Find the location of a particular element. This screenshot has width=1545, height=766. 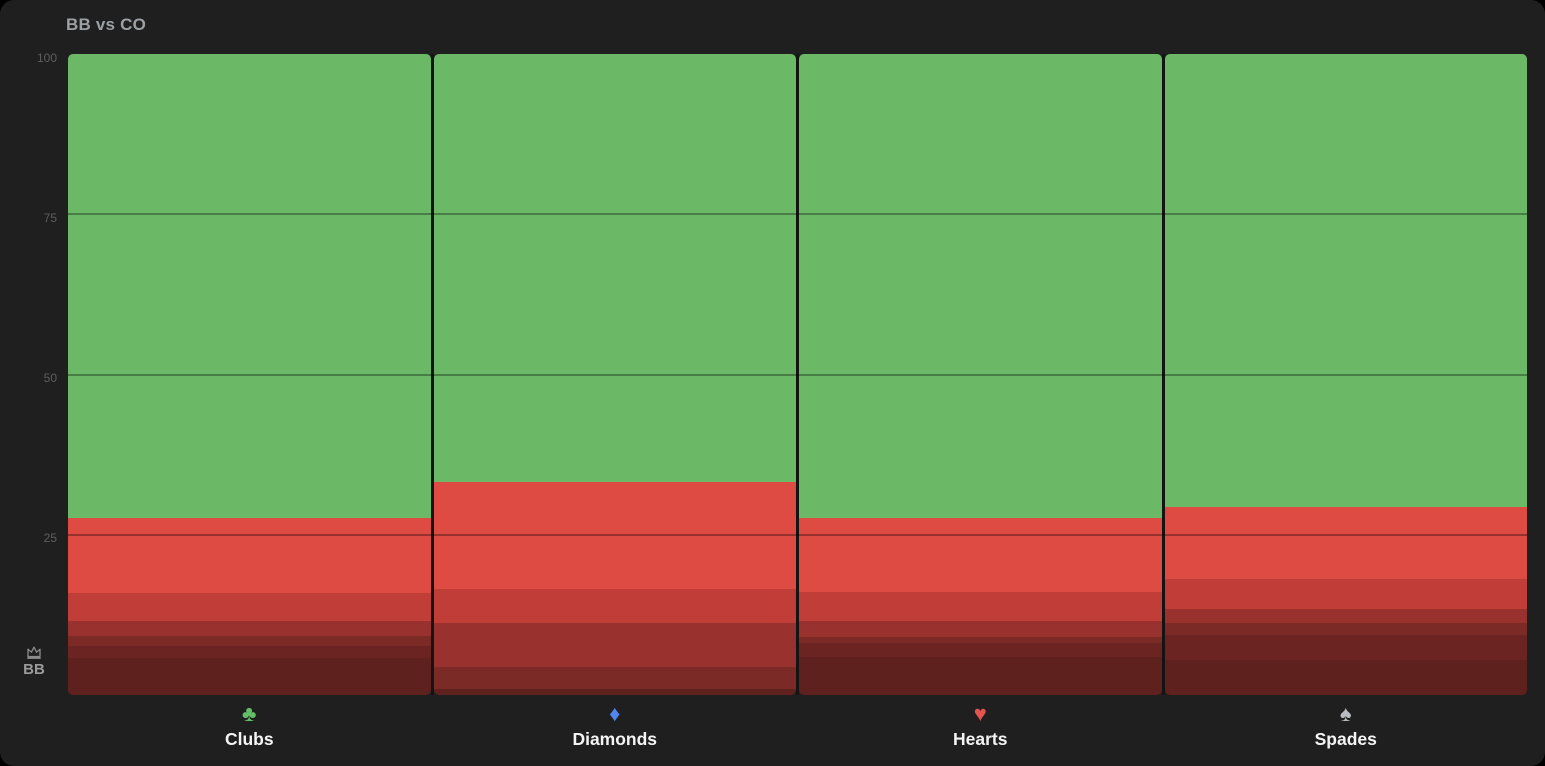

suit-name: Hearts is located at coordinates (980, 739).